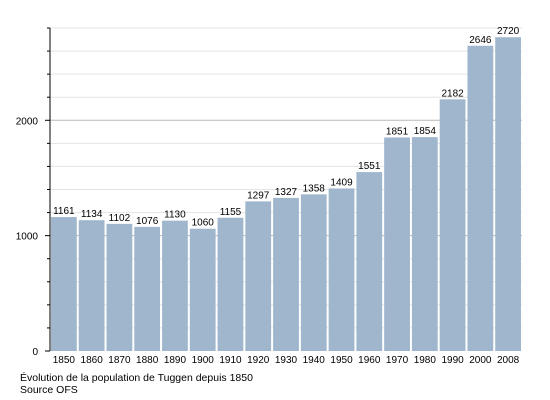 Image resolution: width=550 pixels, height=400 pixels. I want to click on x-tick-label: 1860, so click(92, 360).